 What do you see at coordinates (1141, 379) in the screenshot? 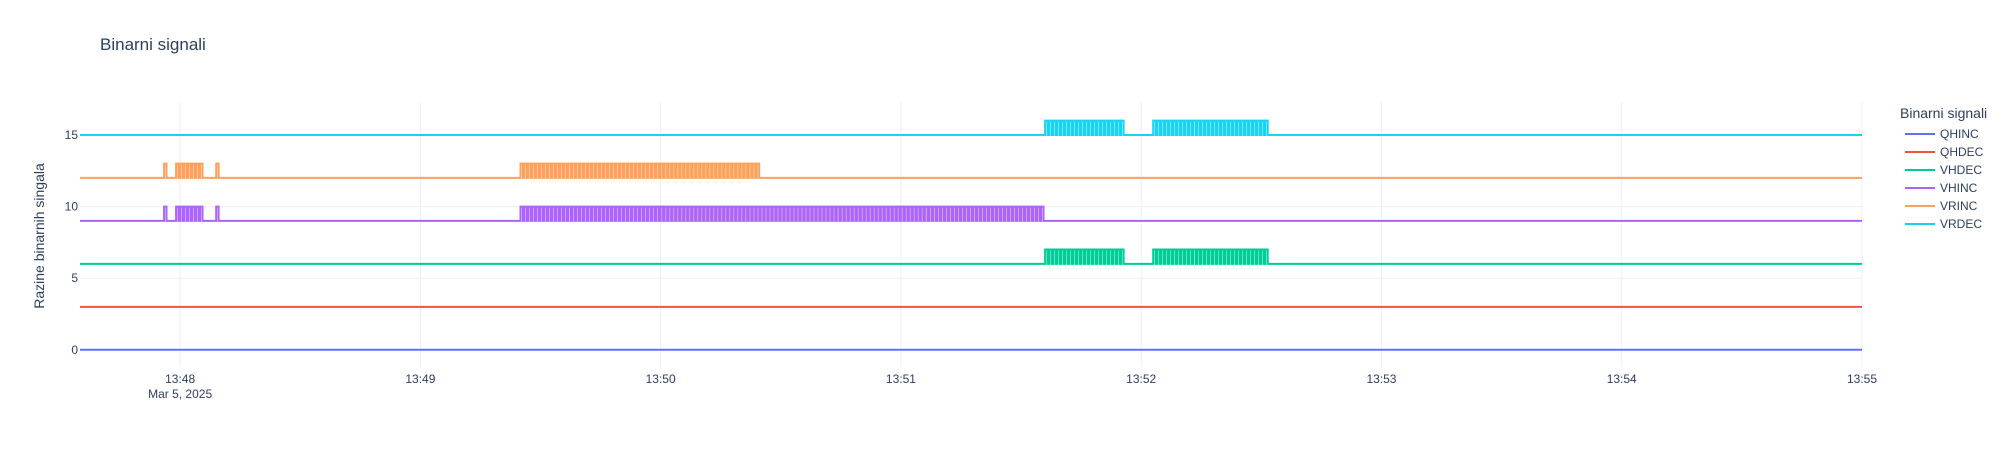
I see `x-tick-label: 13:52` at bounding box center [1141, 379].